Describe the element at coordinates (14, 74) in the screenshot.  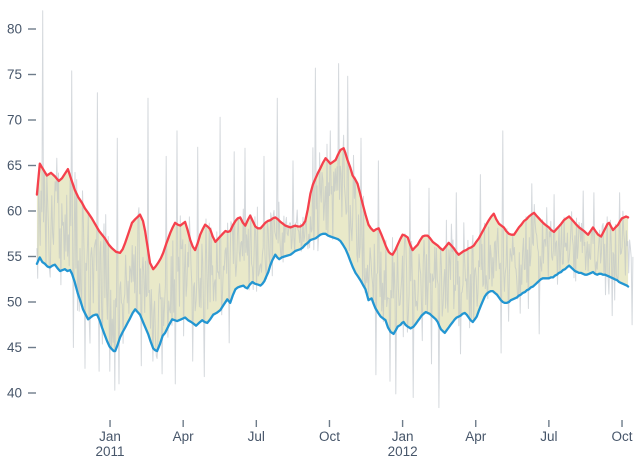
I see `y-tick-label: 75` at that location.